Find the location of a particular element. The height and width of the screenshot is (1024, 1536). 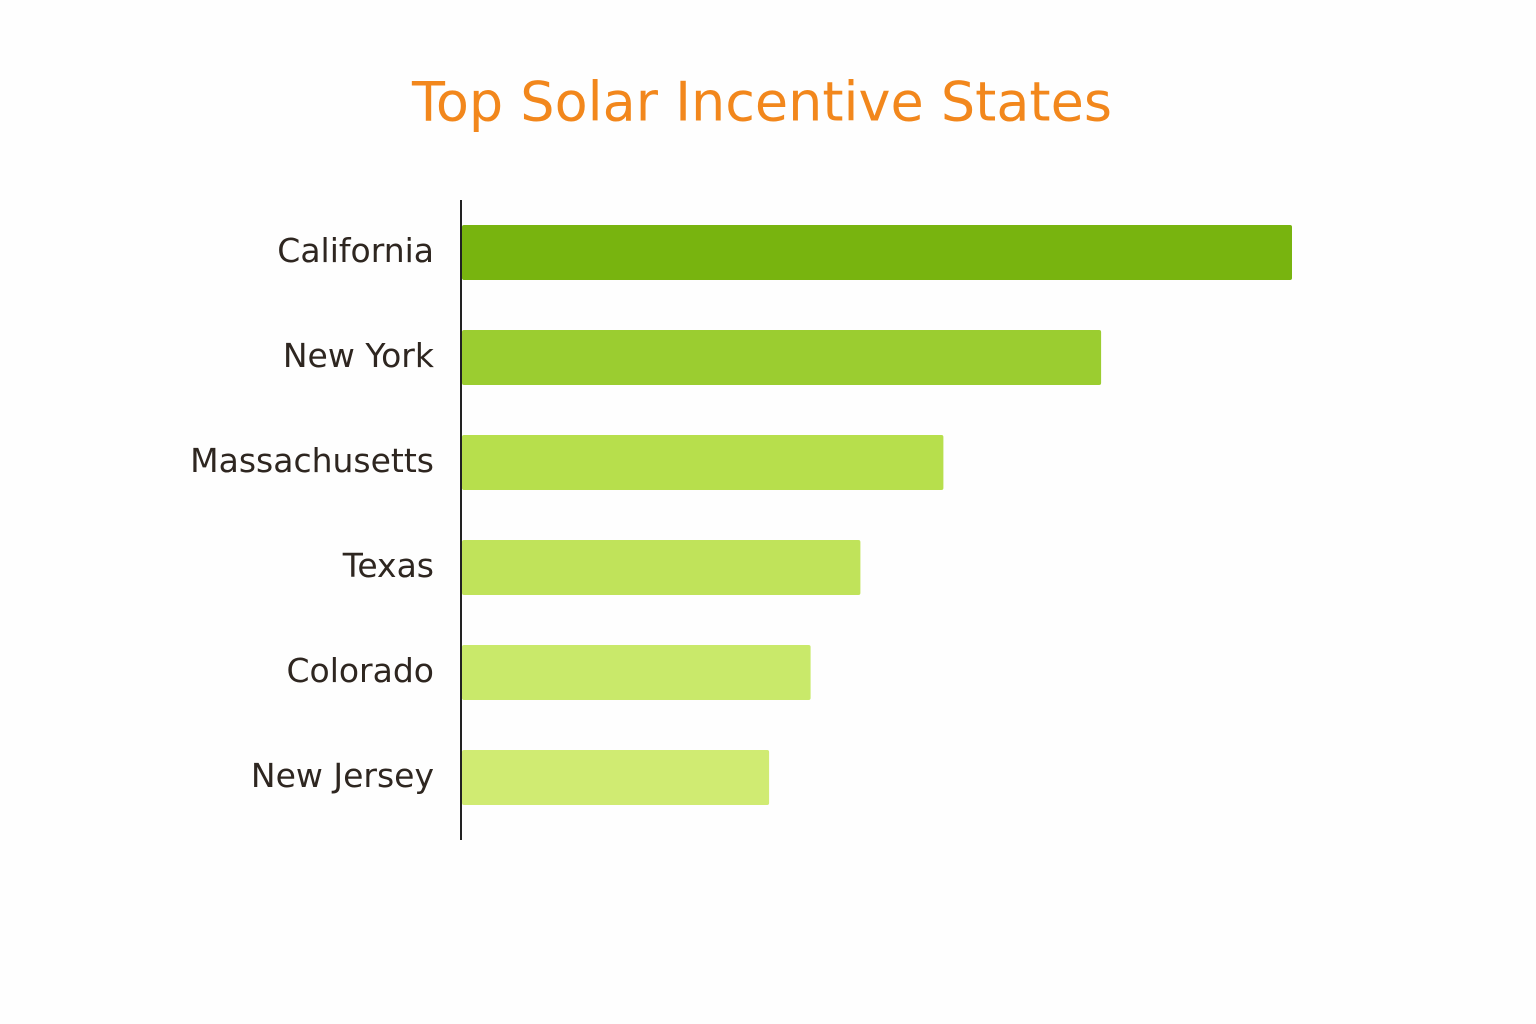

category-label: Texas is located at coordinates (388, 565).